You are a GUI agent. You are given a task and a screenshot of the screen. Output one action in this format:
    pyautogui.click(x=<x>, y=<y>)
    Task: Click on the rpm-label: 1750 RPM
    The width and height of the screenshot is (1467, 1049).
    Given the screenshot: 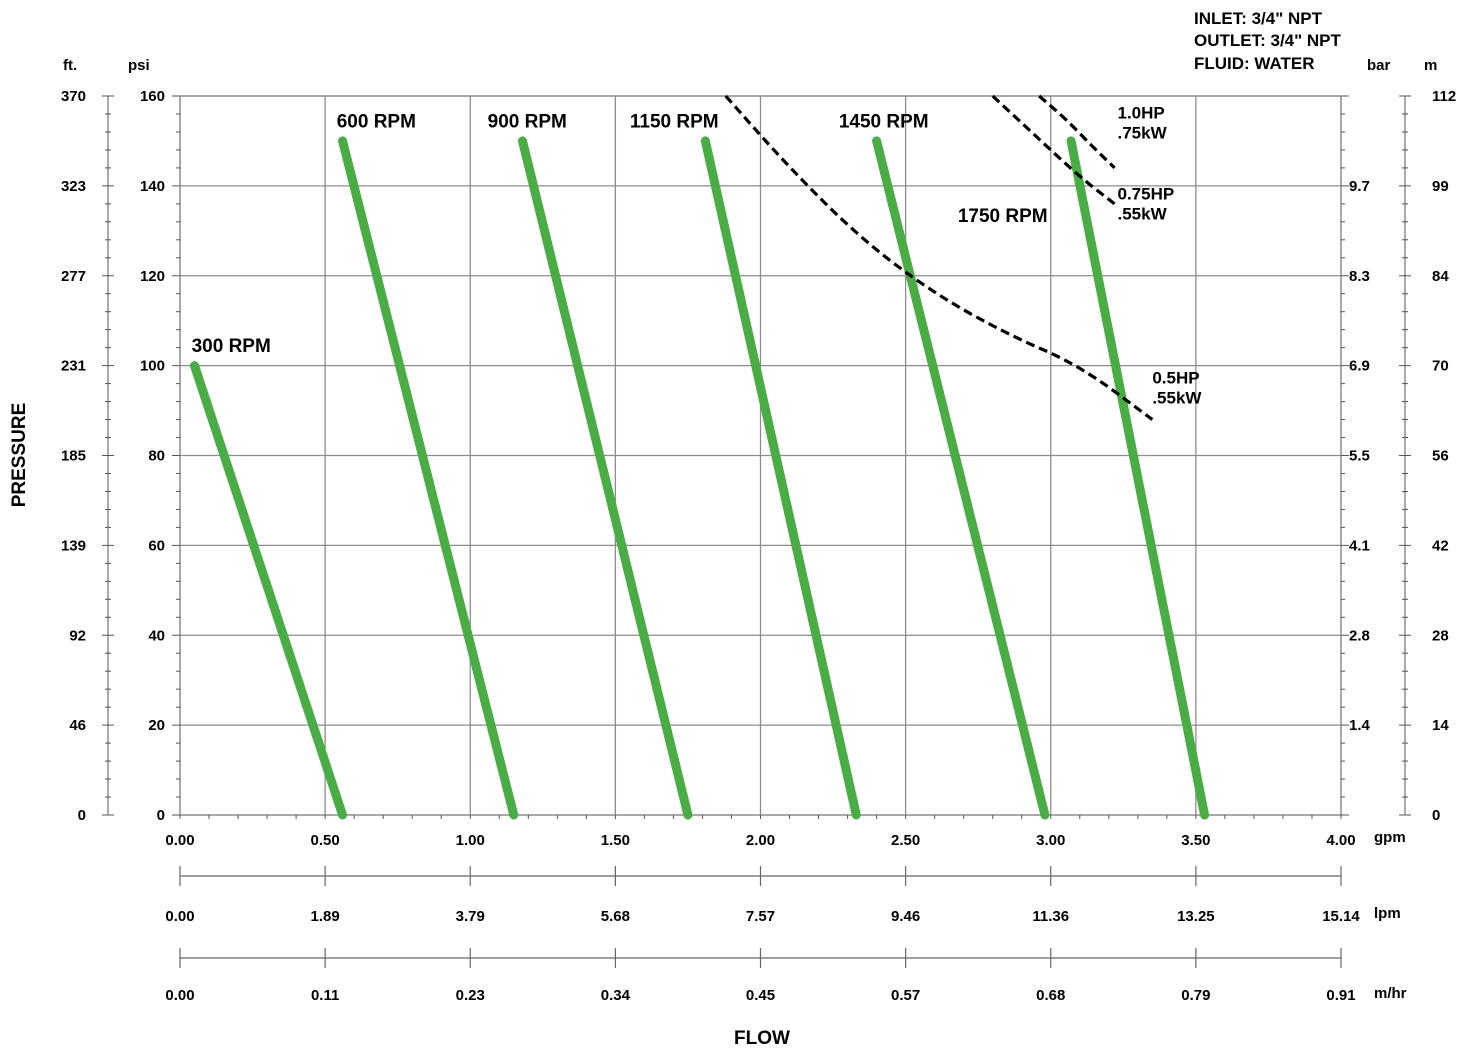 What is the action you would take?
    pyautogui.click(x=1003, y=216)
    